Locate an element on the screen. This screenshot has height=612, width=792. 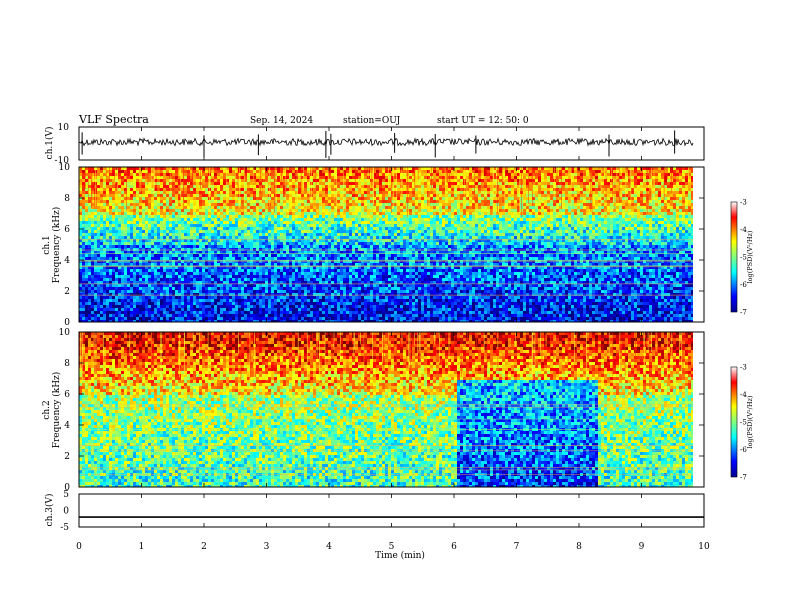
ch2-colorbar is located at coordinates (734, 422).